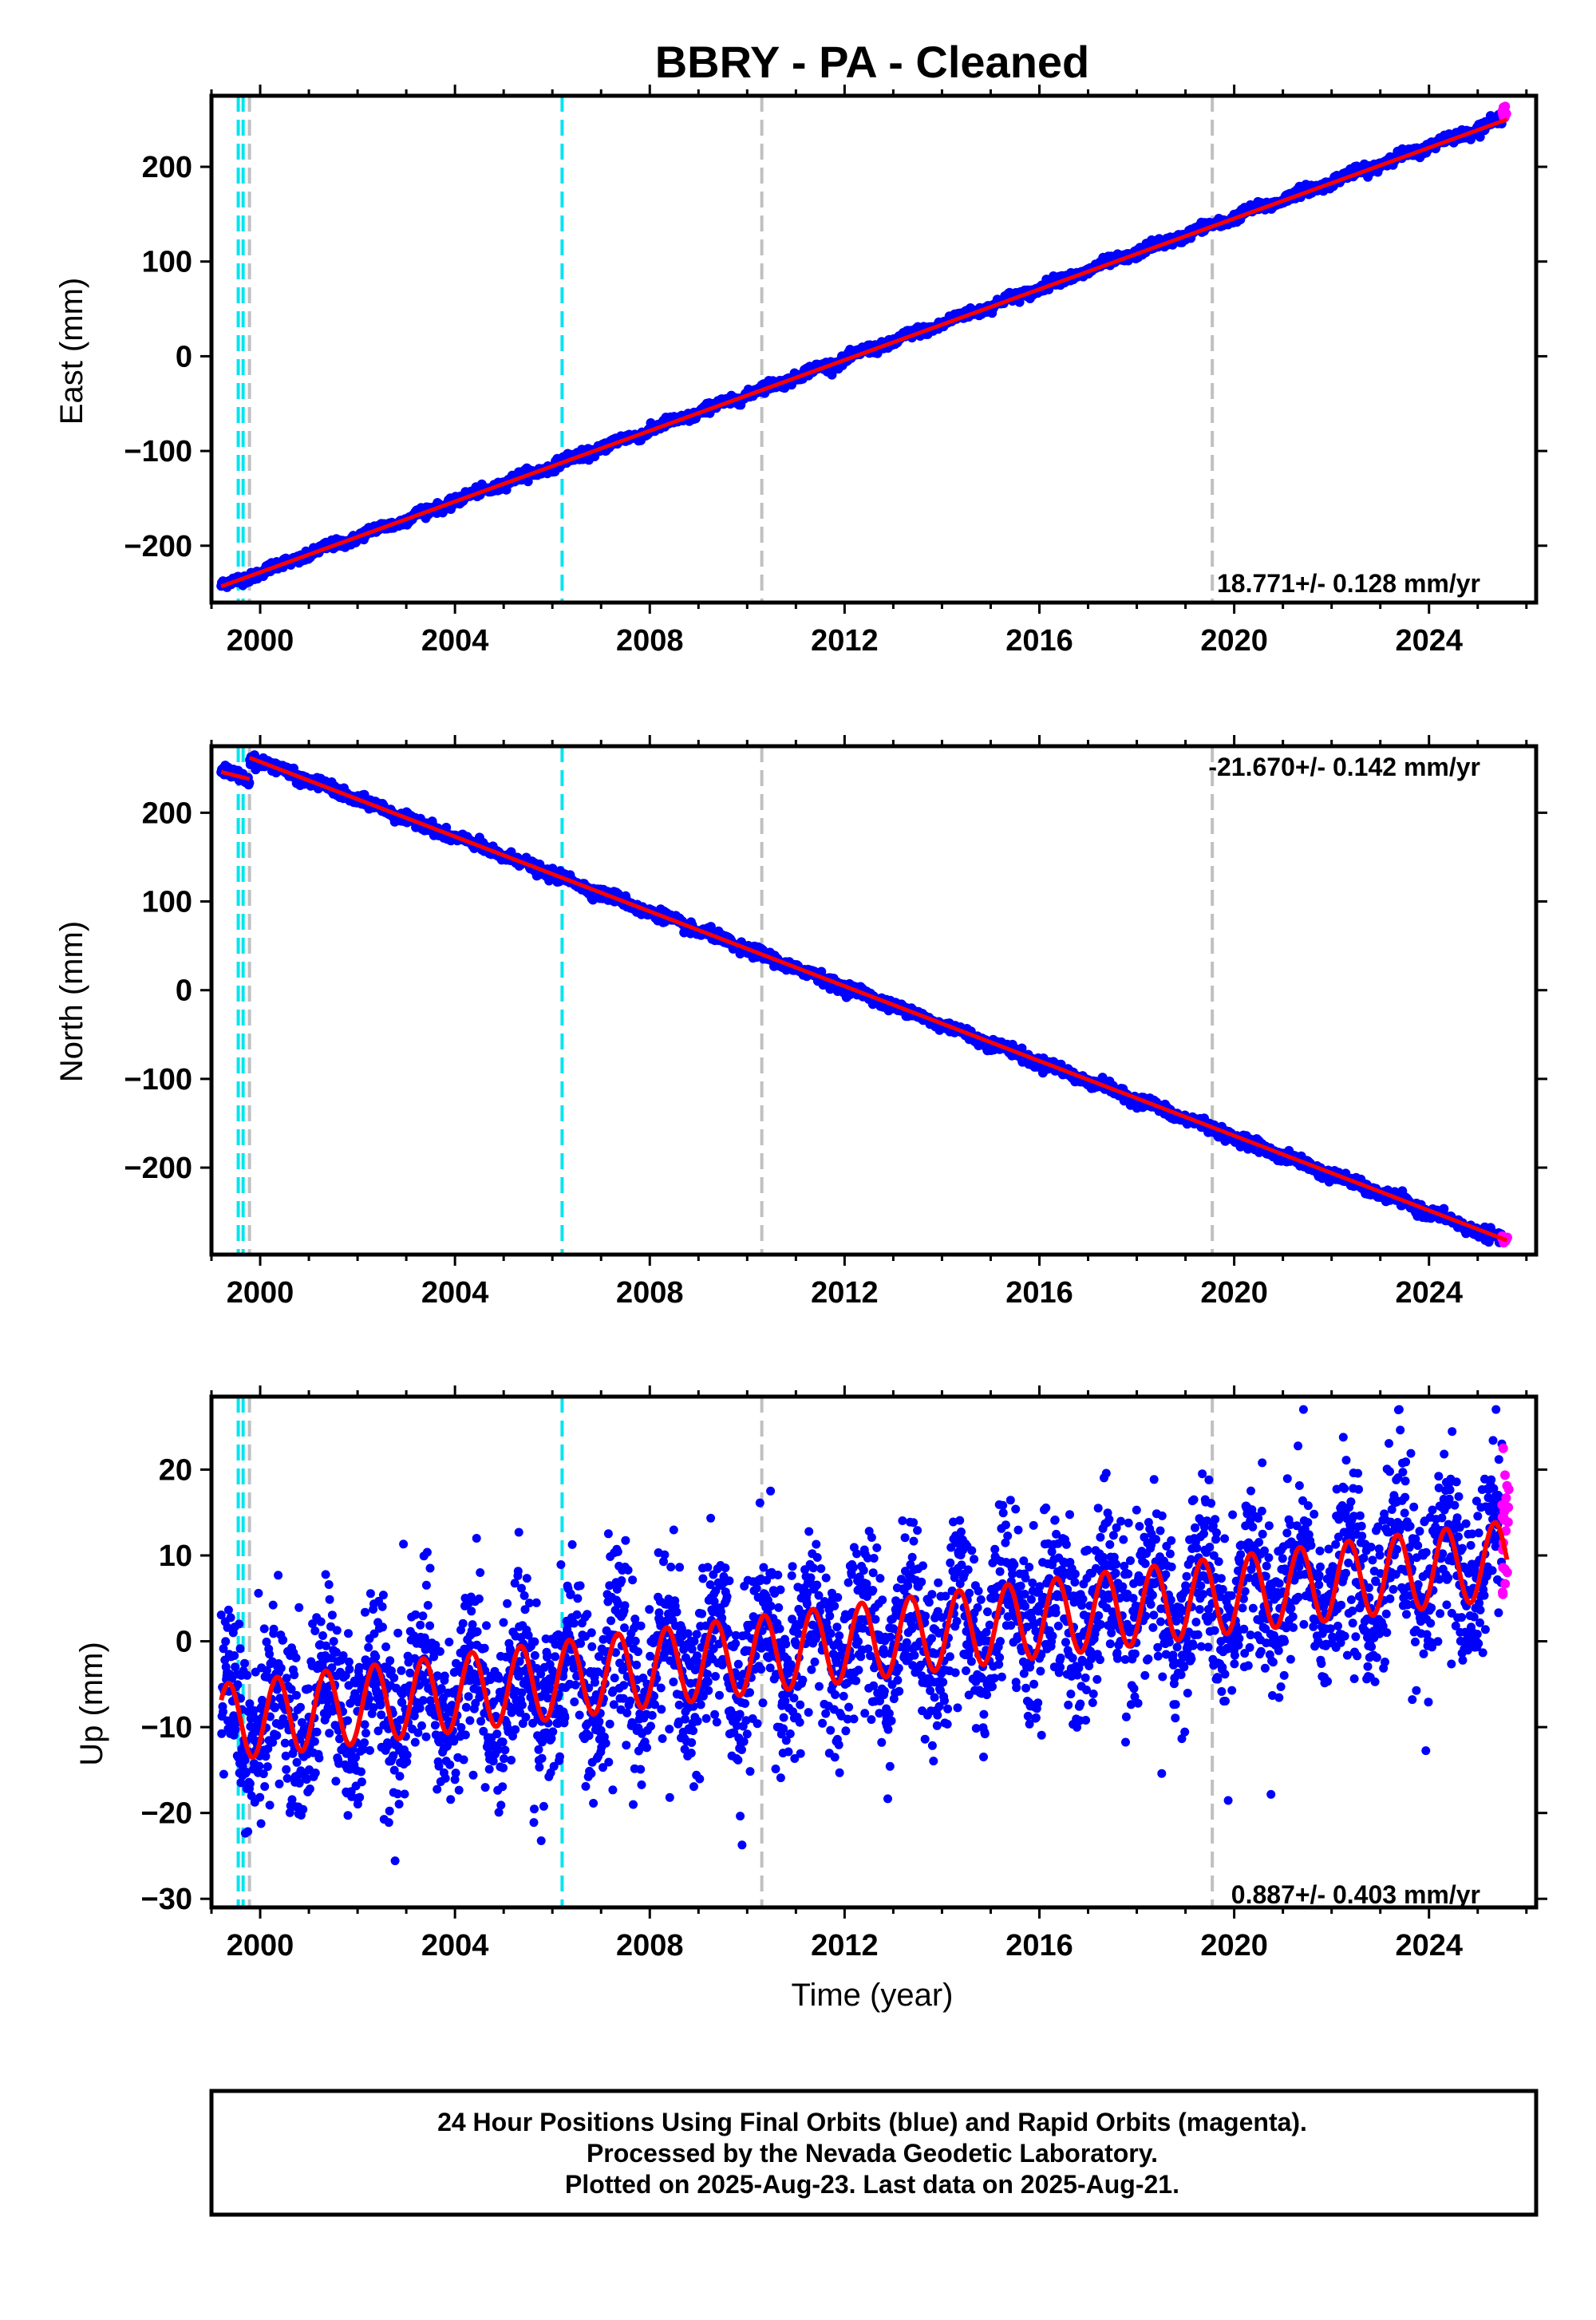 The height and width of the screenshot is (2320, 1596). Describe the element at coordinates (184, 356) in the screenshot. I see `y-tick-label: 0` at that location.